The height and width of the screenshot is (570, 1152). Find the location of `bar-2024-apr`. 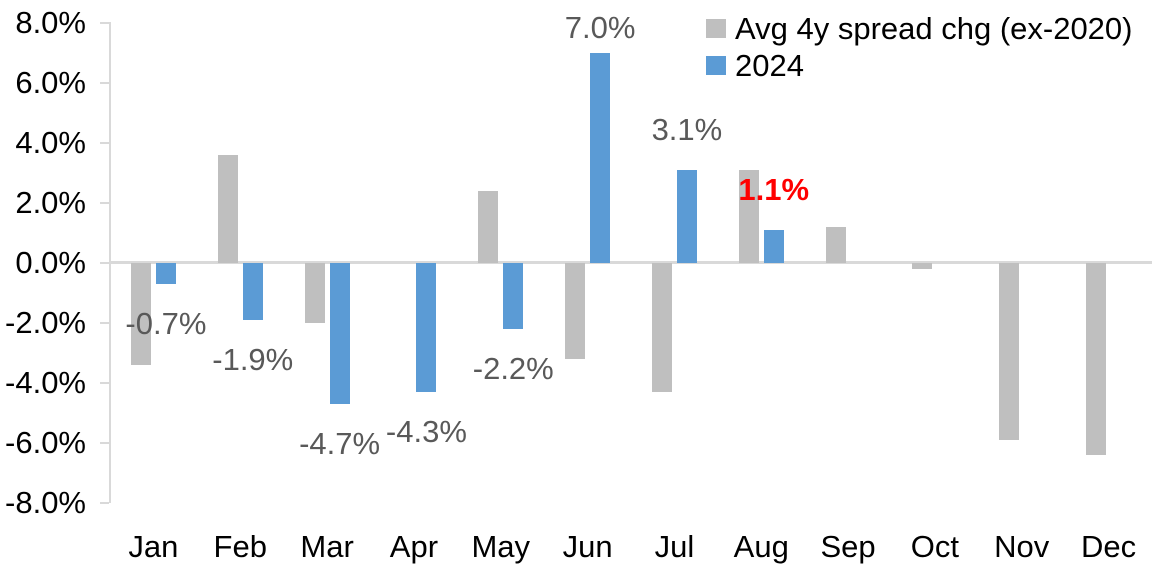

bar-2024-apr is located at coordinates (426, 327).